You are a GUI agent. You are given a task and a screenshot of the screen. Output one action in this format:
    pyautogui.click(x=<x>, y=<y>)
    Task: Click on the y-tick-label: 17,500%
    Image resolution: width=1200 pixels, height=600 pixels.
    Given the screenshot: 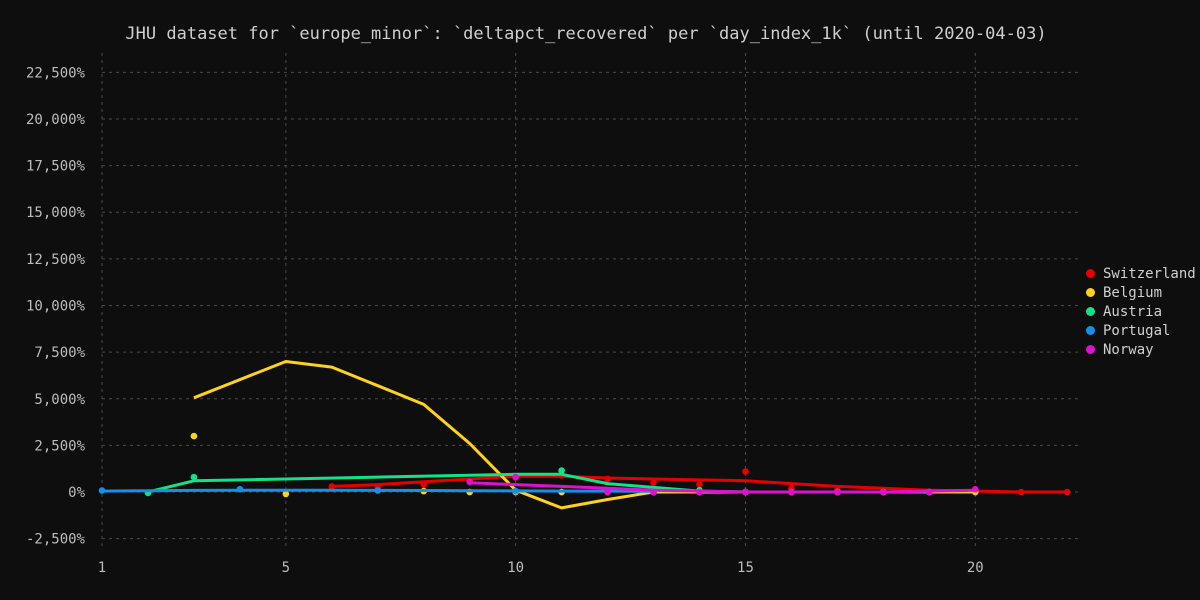 What is the action you would take?
    pyautogui.click(x=56, y=167)
    